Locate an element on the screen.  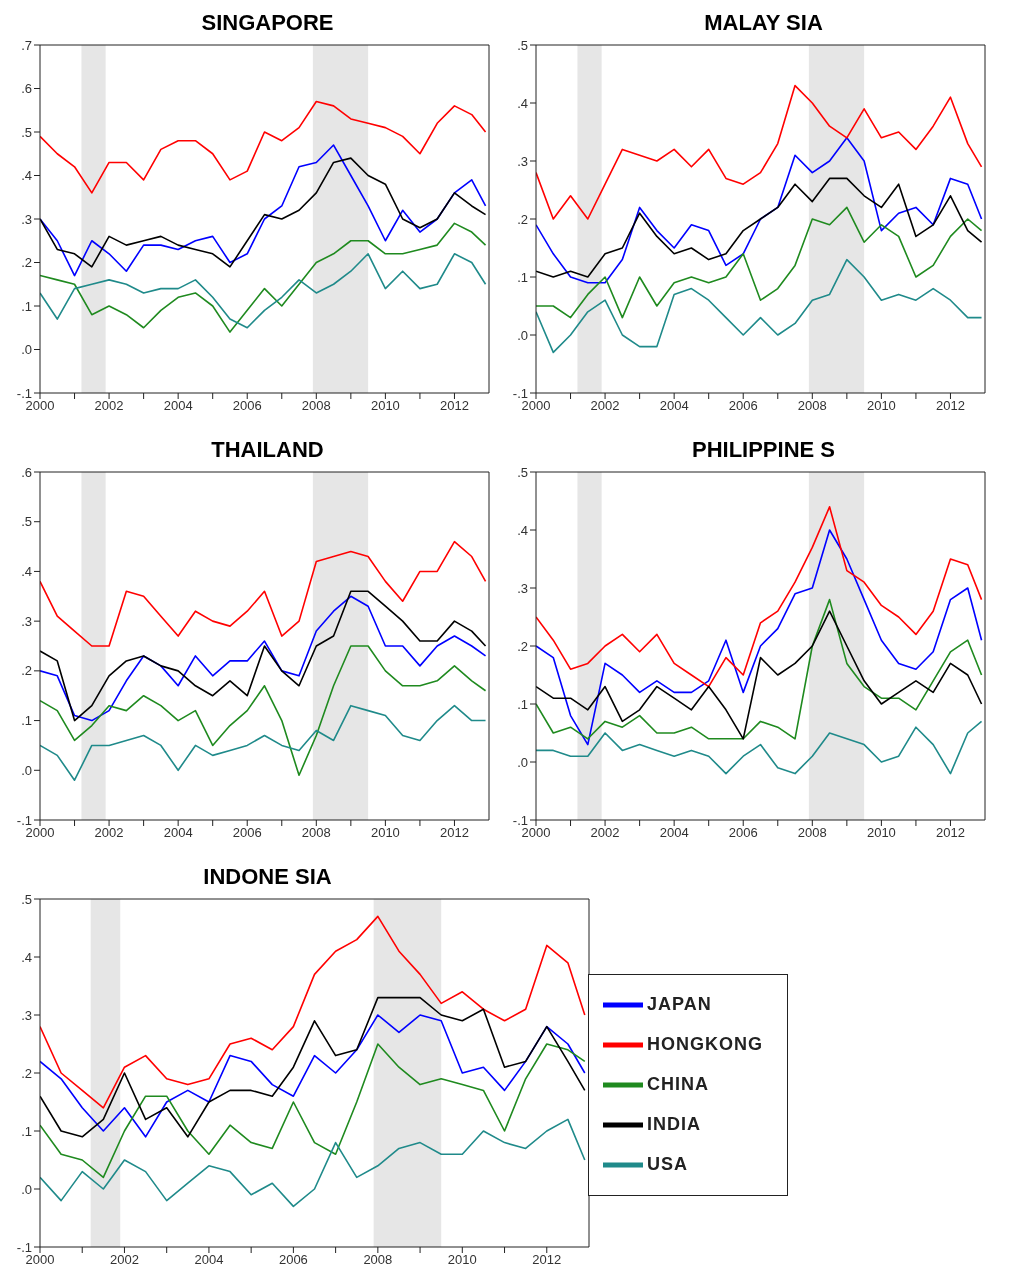
chart-title: INDONE SIA is located at coordinates (267, 877).